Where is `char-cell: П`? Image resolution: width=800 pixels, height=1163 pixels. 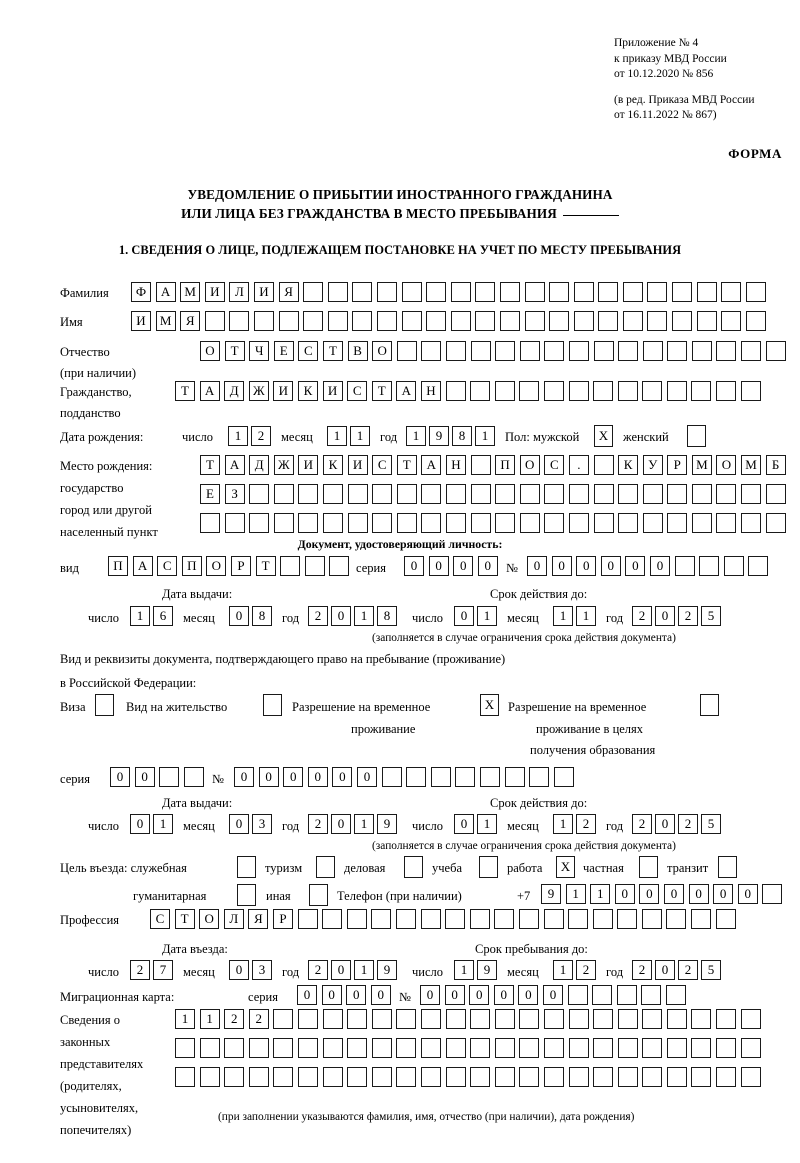
char-cell: П is located at coordinates (118, 566).